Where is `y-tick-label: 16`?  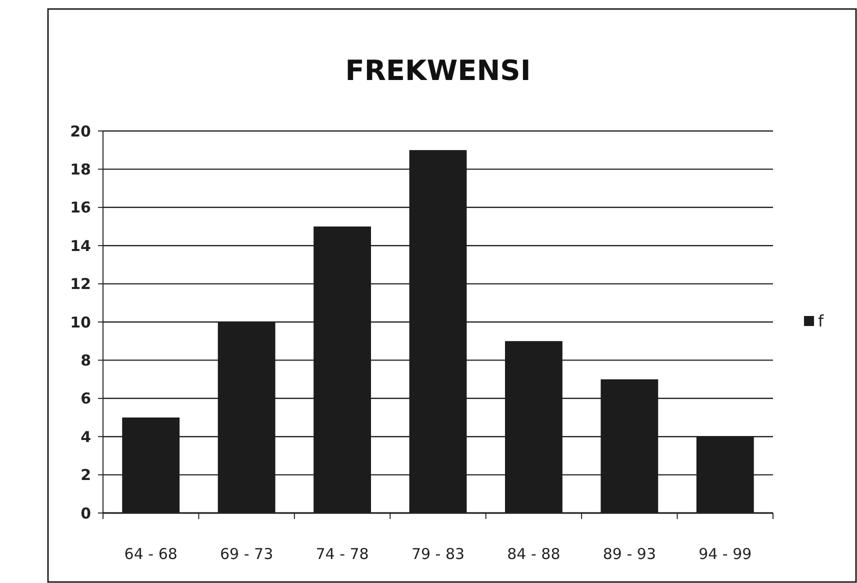 y-tick-label: 16 is located at coordinates (80, 207).